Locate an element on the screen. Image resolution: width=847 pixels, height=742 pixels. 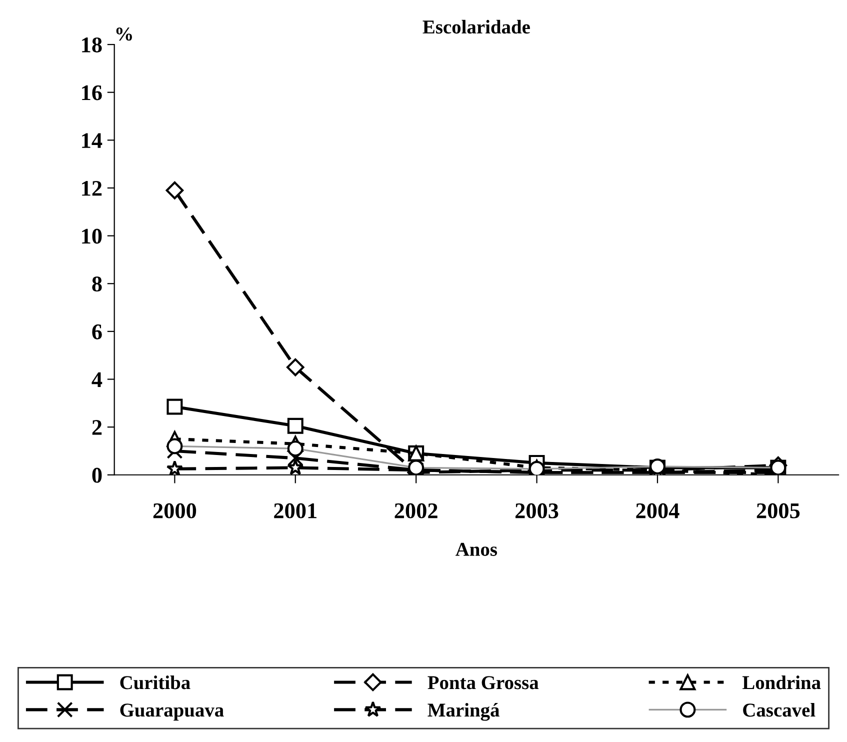
x-tick-label: 2005 is located at coordinates (778, 510).